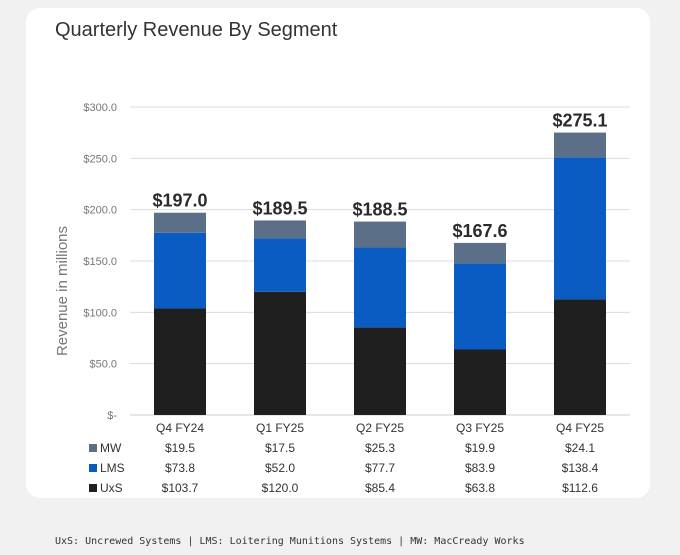 The image size is (680, 555). Describe the element at coordinates (111, 488) in the screenshot. I see `legend-label: UxS` at that location.